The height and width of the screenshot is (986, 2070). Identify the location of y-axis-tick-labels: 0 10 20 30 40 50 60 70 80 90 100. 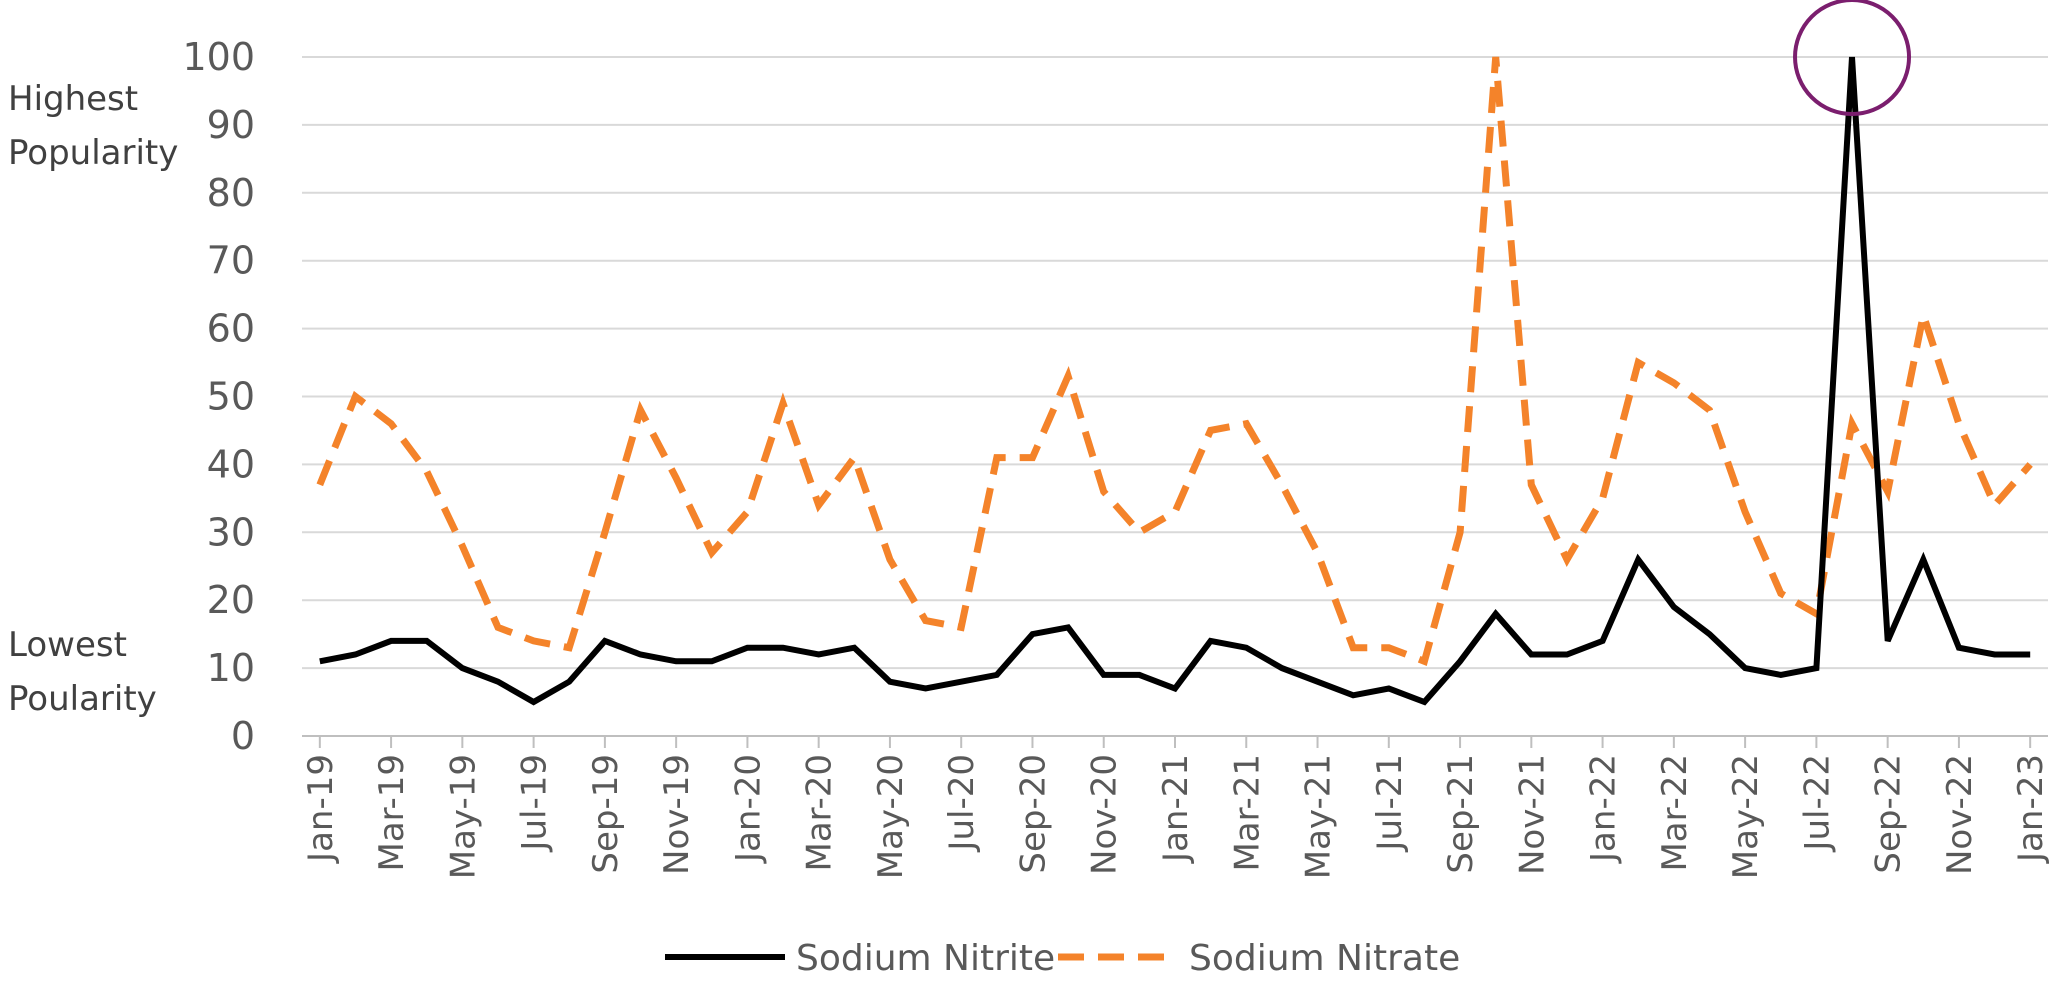
(218, 396).